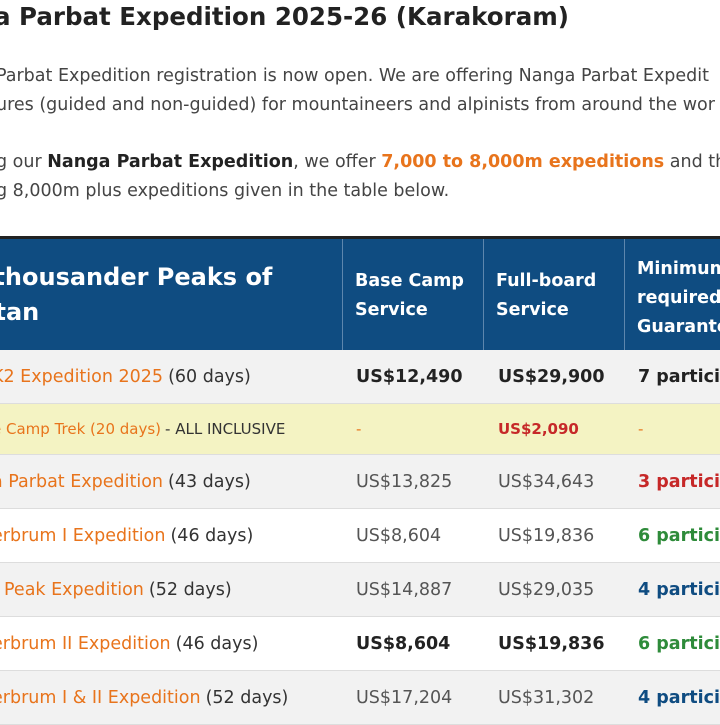  I want to click on expedition-link: a Parbat Expedition, so click(82, 481).